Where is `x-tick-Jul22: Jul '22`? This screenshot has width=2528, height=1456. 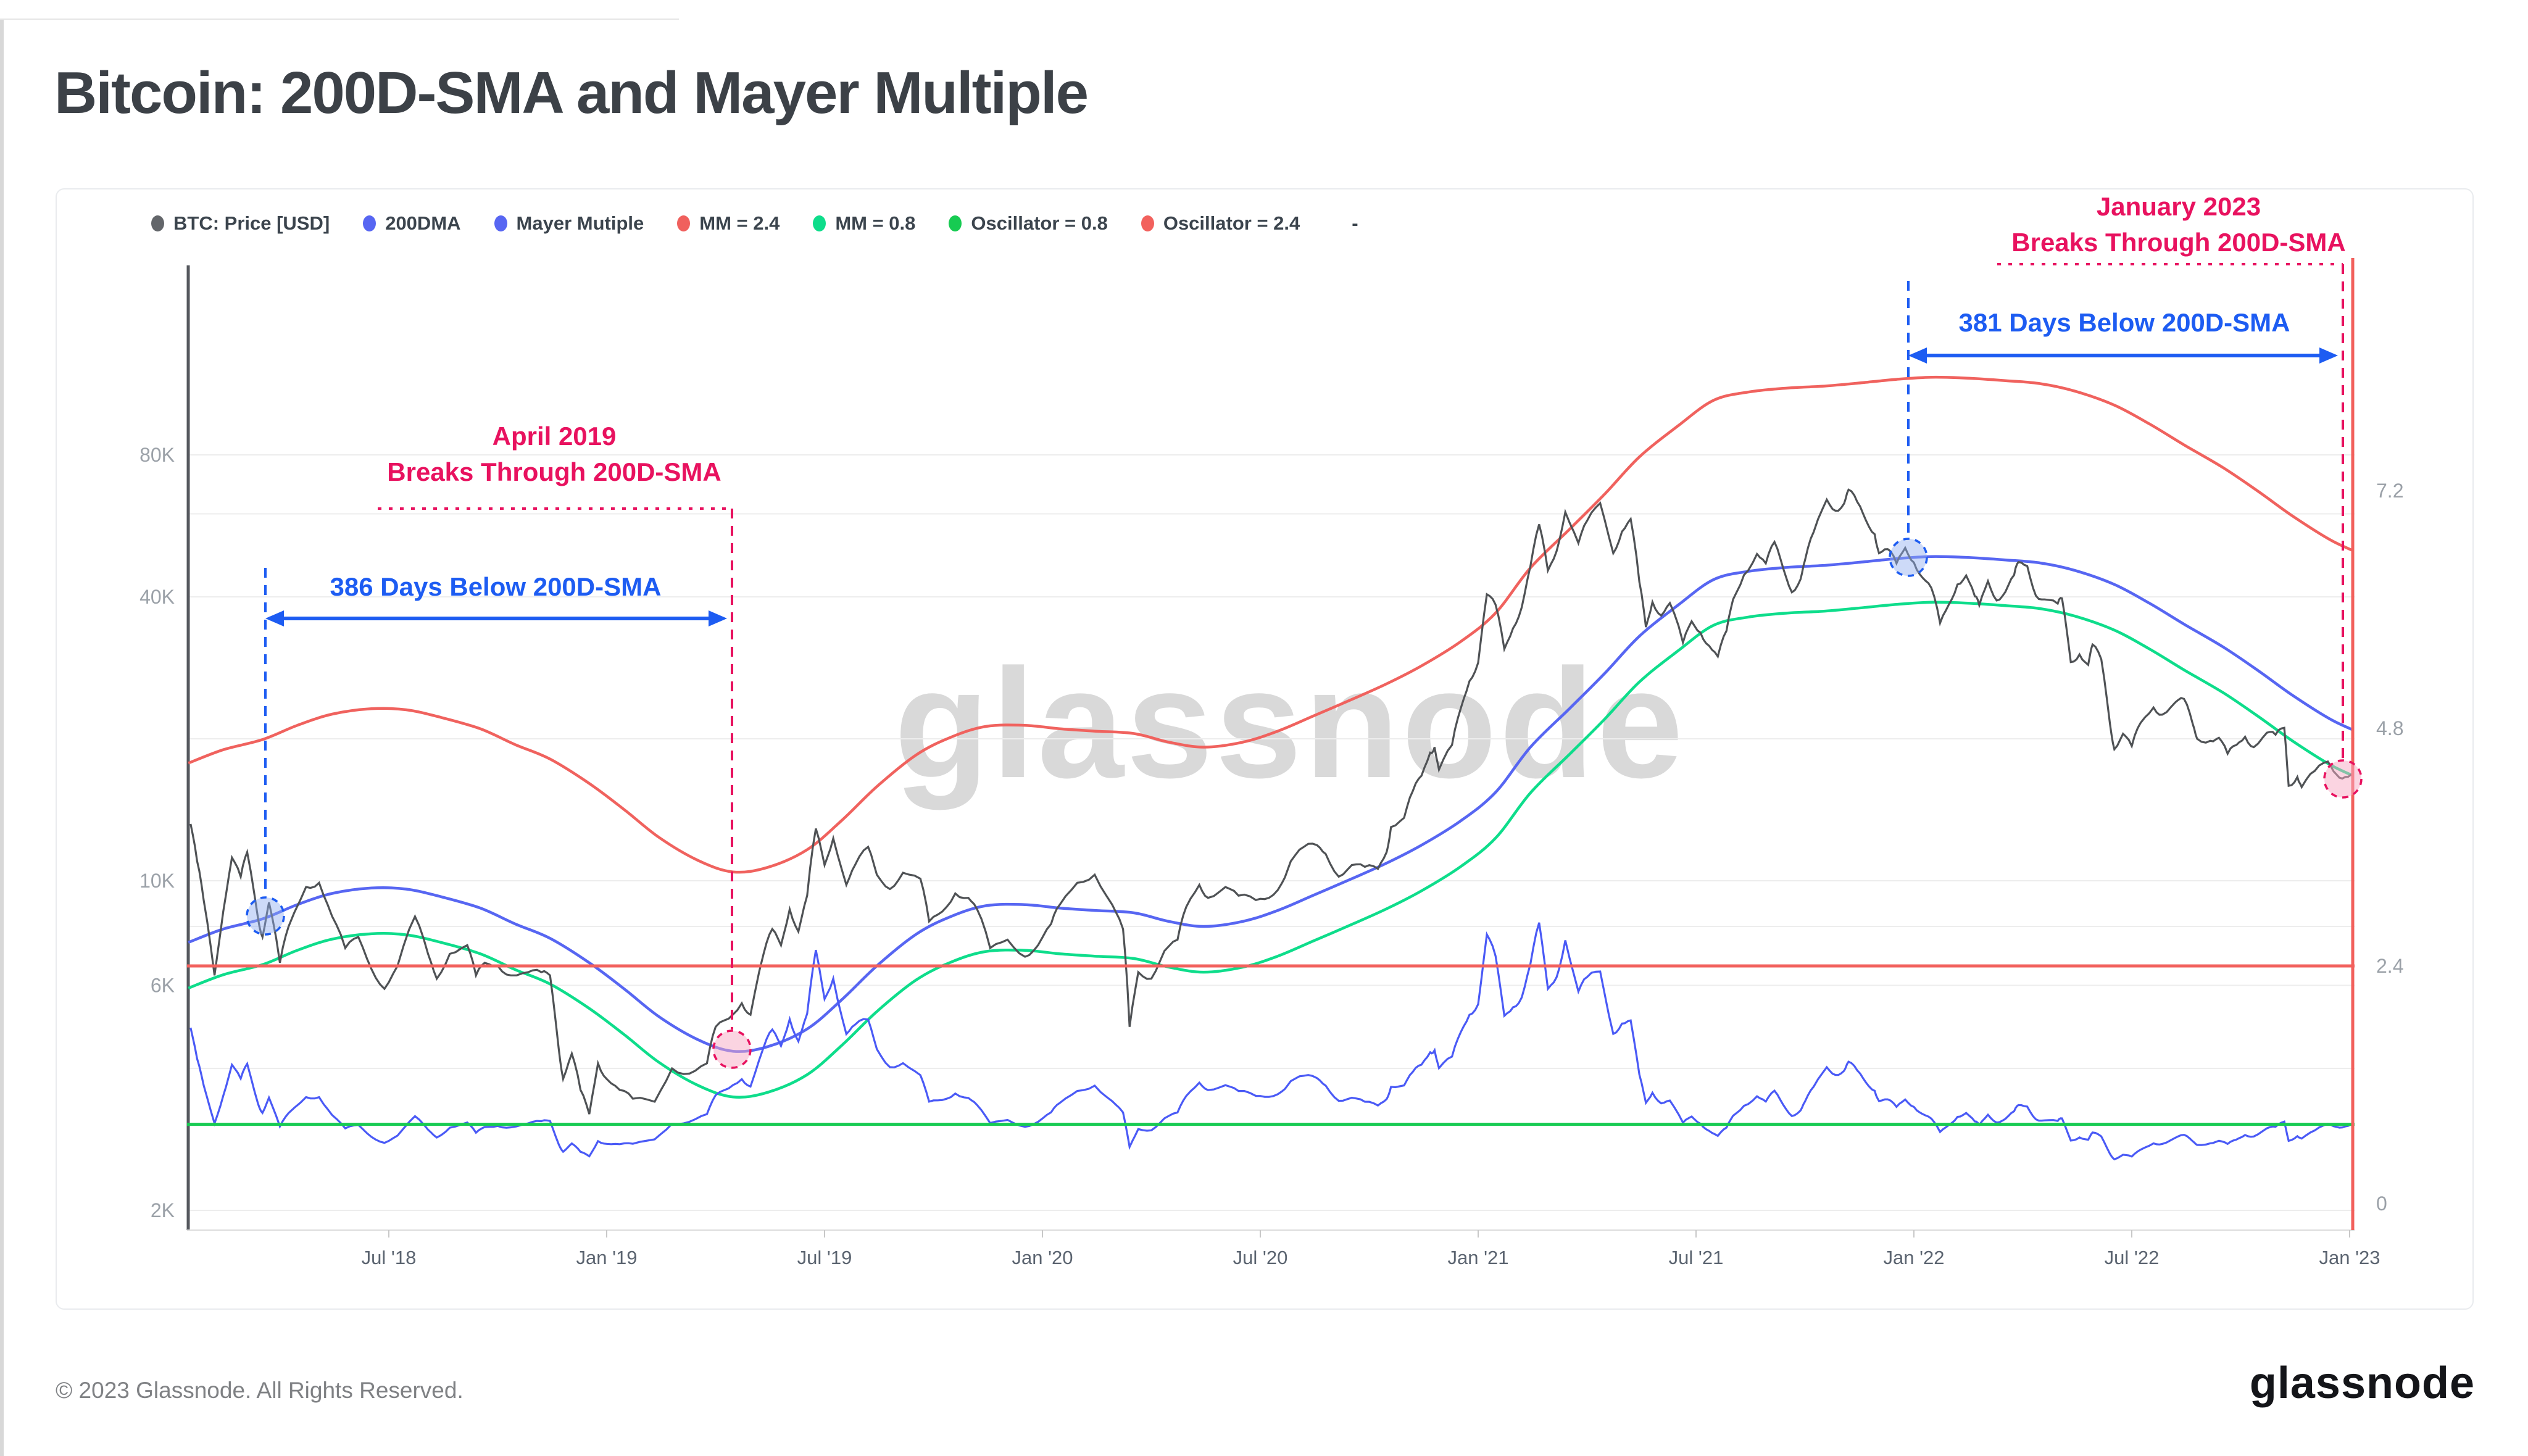 x-tick-Jul22: Jul '22 is located at coordinates (2132, 1257).